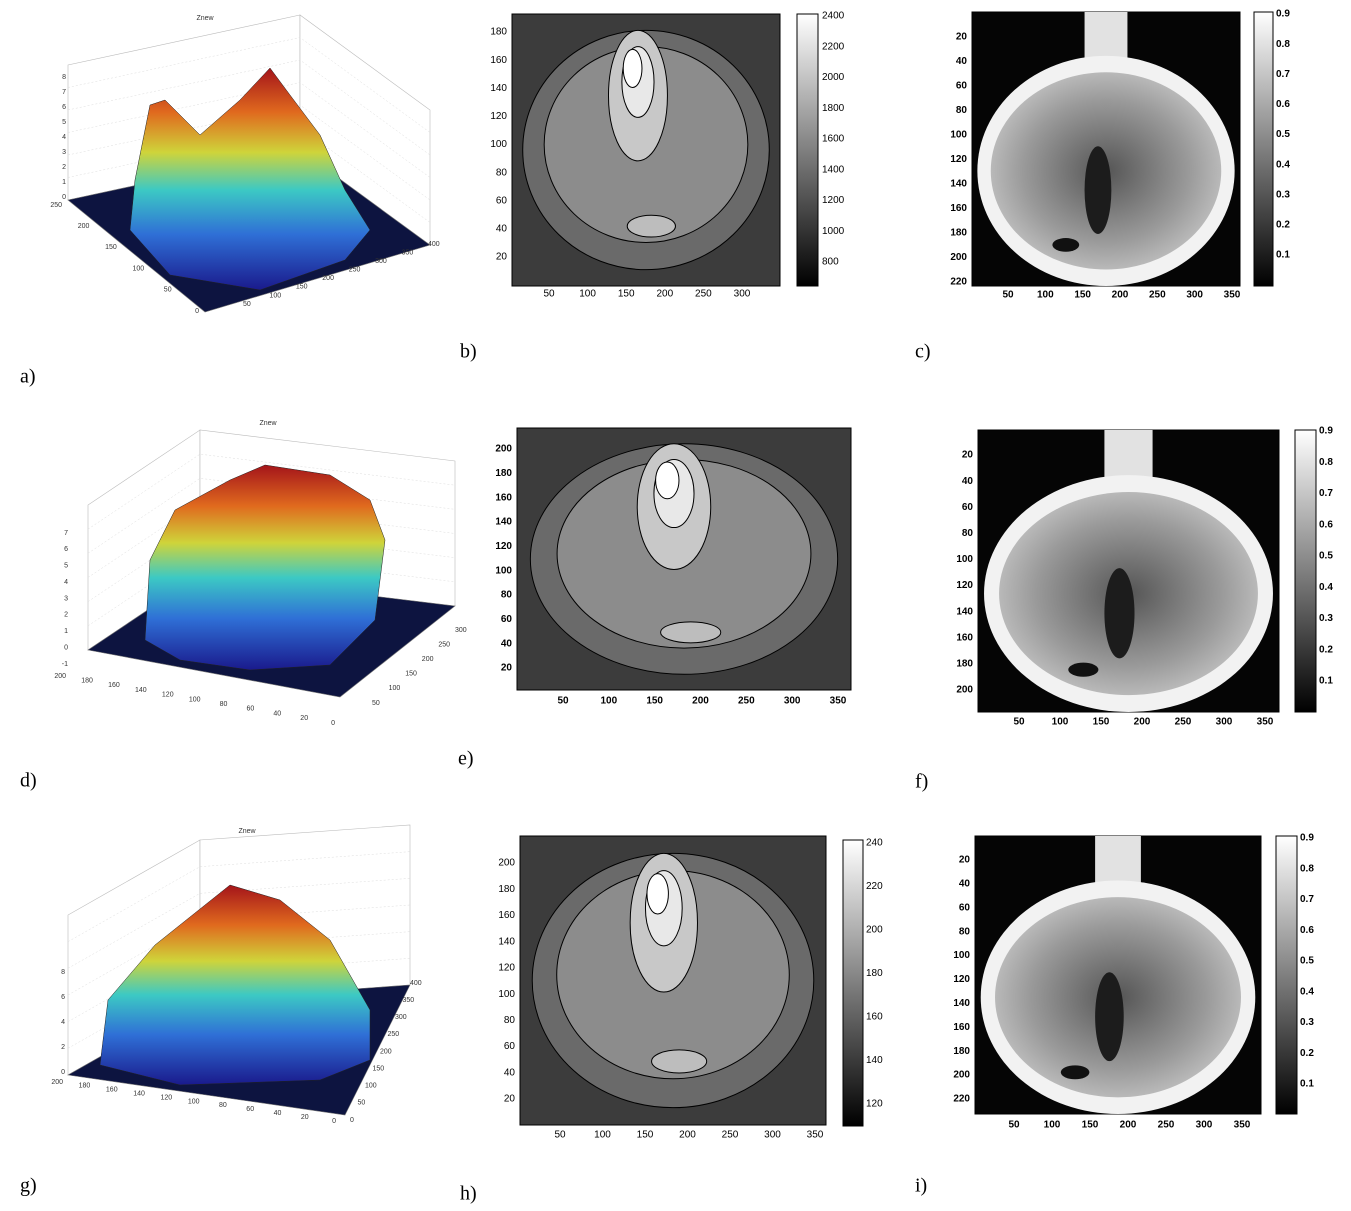 The height and width of the screenshot is (1211, 1351). I want to click on colorbar-tick-label: 200, so click(874, 930).